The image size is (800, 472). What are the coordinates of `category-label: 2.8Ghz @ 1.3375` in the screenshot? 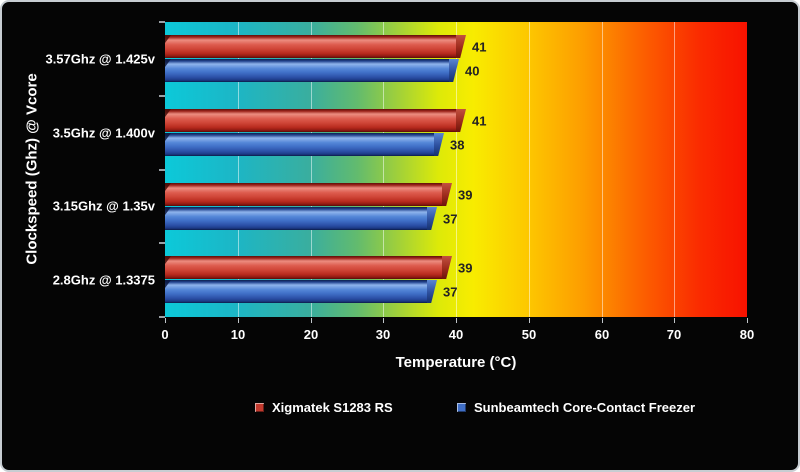 It's located at (103, 280).